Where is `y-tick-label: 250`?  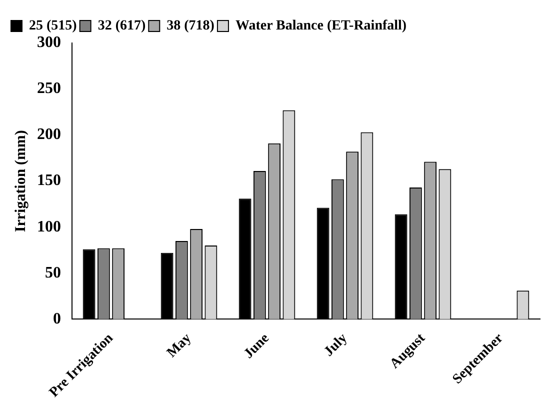
y-tick-label: 250 is located at coordinates (49, 89).